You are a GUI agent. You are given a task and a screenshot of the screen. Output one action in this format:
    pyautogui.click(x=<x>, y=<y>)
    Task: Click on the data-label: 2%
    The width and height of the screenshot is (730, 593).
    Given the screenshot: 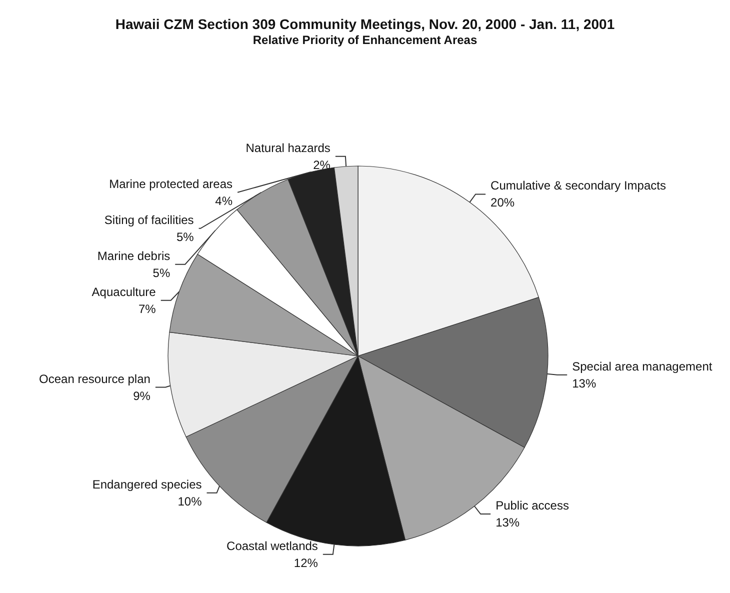 What is the action you would take?
    pyautogui.click(x=322, y=165)
    